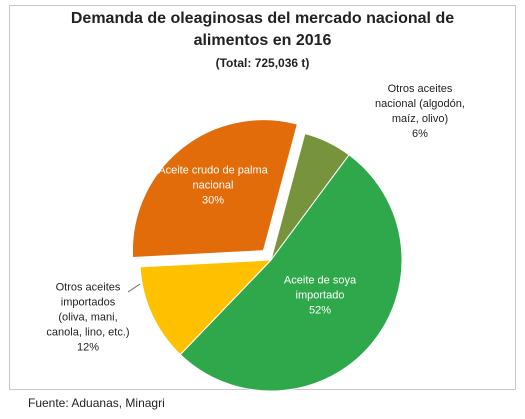 The image size is (525, 419). I want to click on leader-line, so click(134, 288).